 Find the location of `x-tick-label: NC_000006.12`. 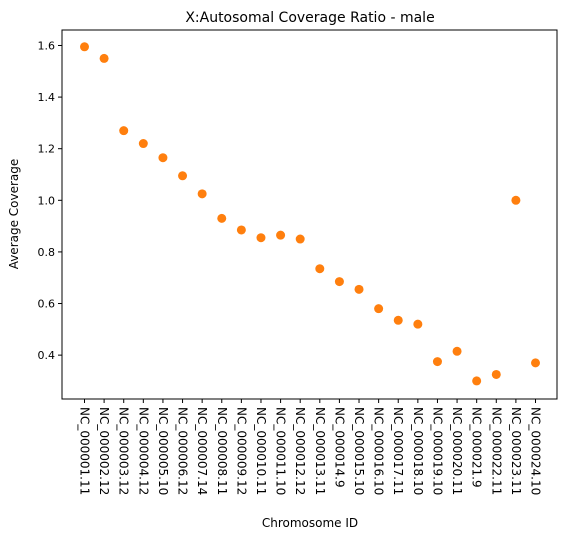

x-tick-label: NC_000006.12 is located at coordinates (183, 451).